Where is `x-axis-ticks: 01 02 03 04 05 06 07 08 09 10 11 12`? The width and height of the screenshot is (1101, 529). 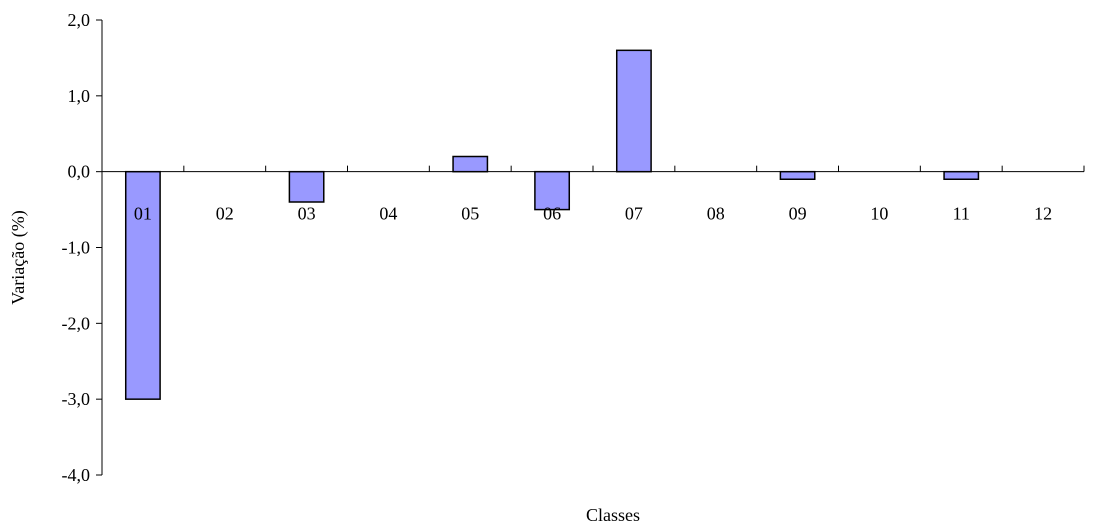
x-axis-ticks: 01 02 03 04 05 06 07 08 09 10 11 12 is located at coordinates (593, 194).